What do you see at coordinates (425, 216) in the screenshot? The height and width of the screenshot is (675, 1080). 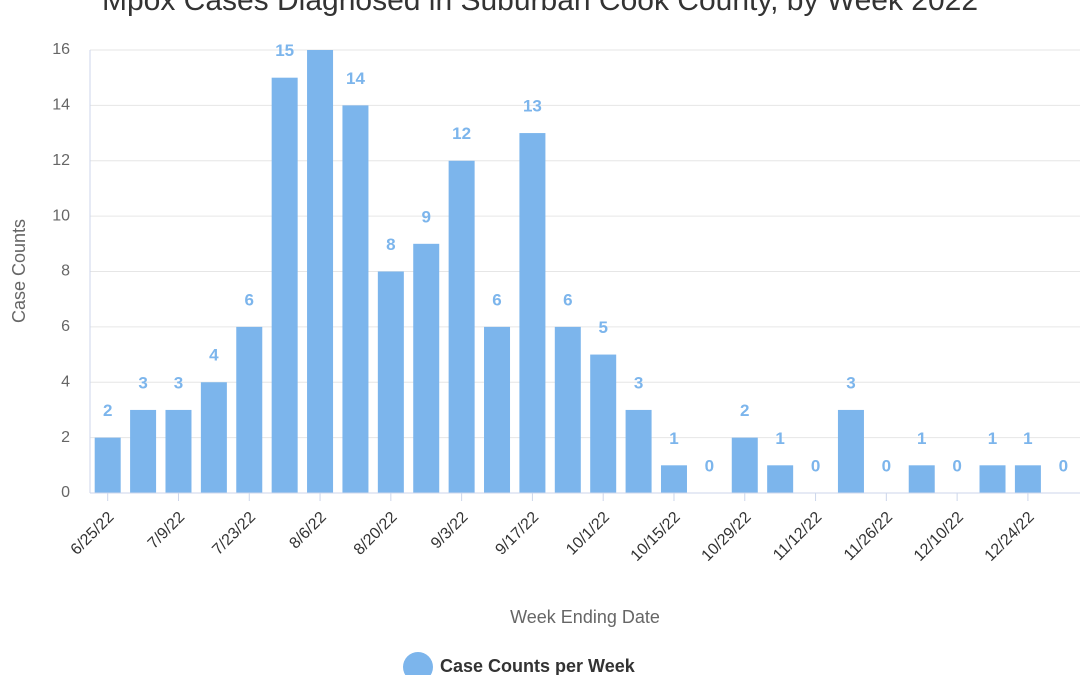 I see `data-label: 9` at bounding box center [425, 216].